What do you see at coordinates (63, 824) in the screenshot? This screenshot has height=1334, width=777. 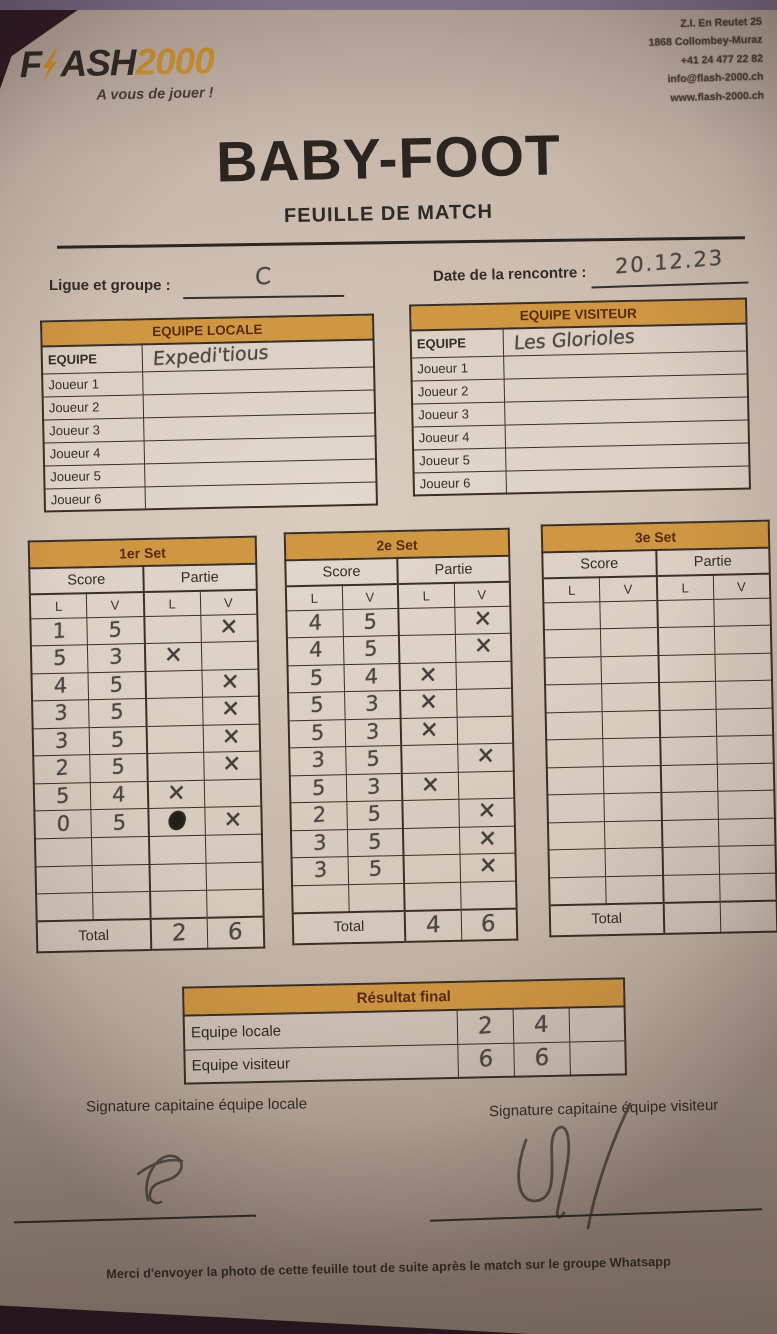 I see `score-l-cell: 0` at bounding box center [63, 824].